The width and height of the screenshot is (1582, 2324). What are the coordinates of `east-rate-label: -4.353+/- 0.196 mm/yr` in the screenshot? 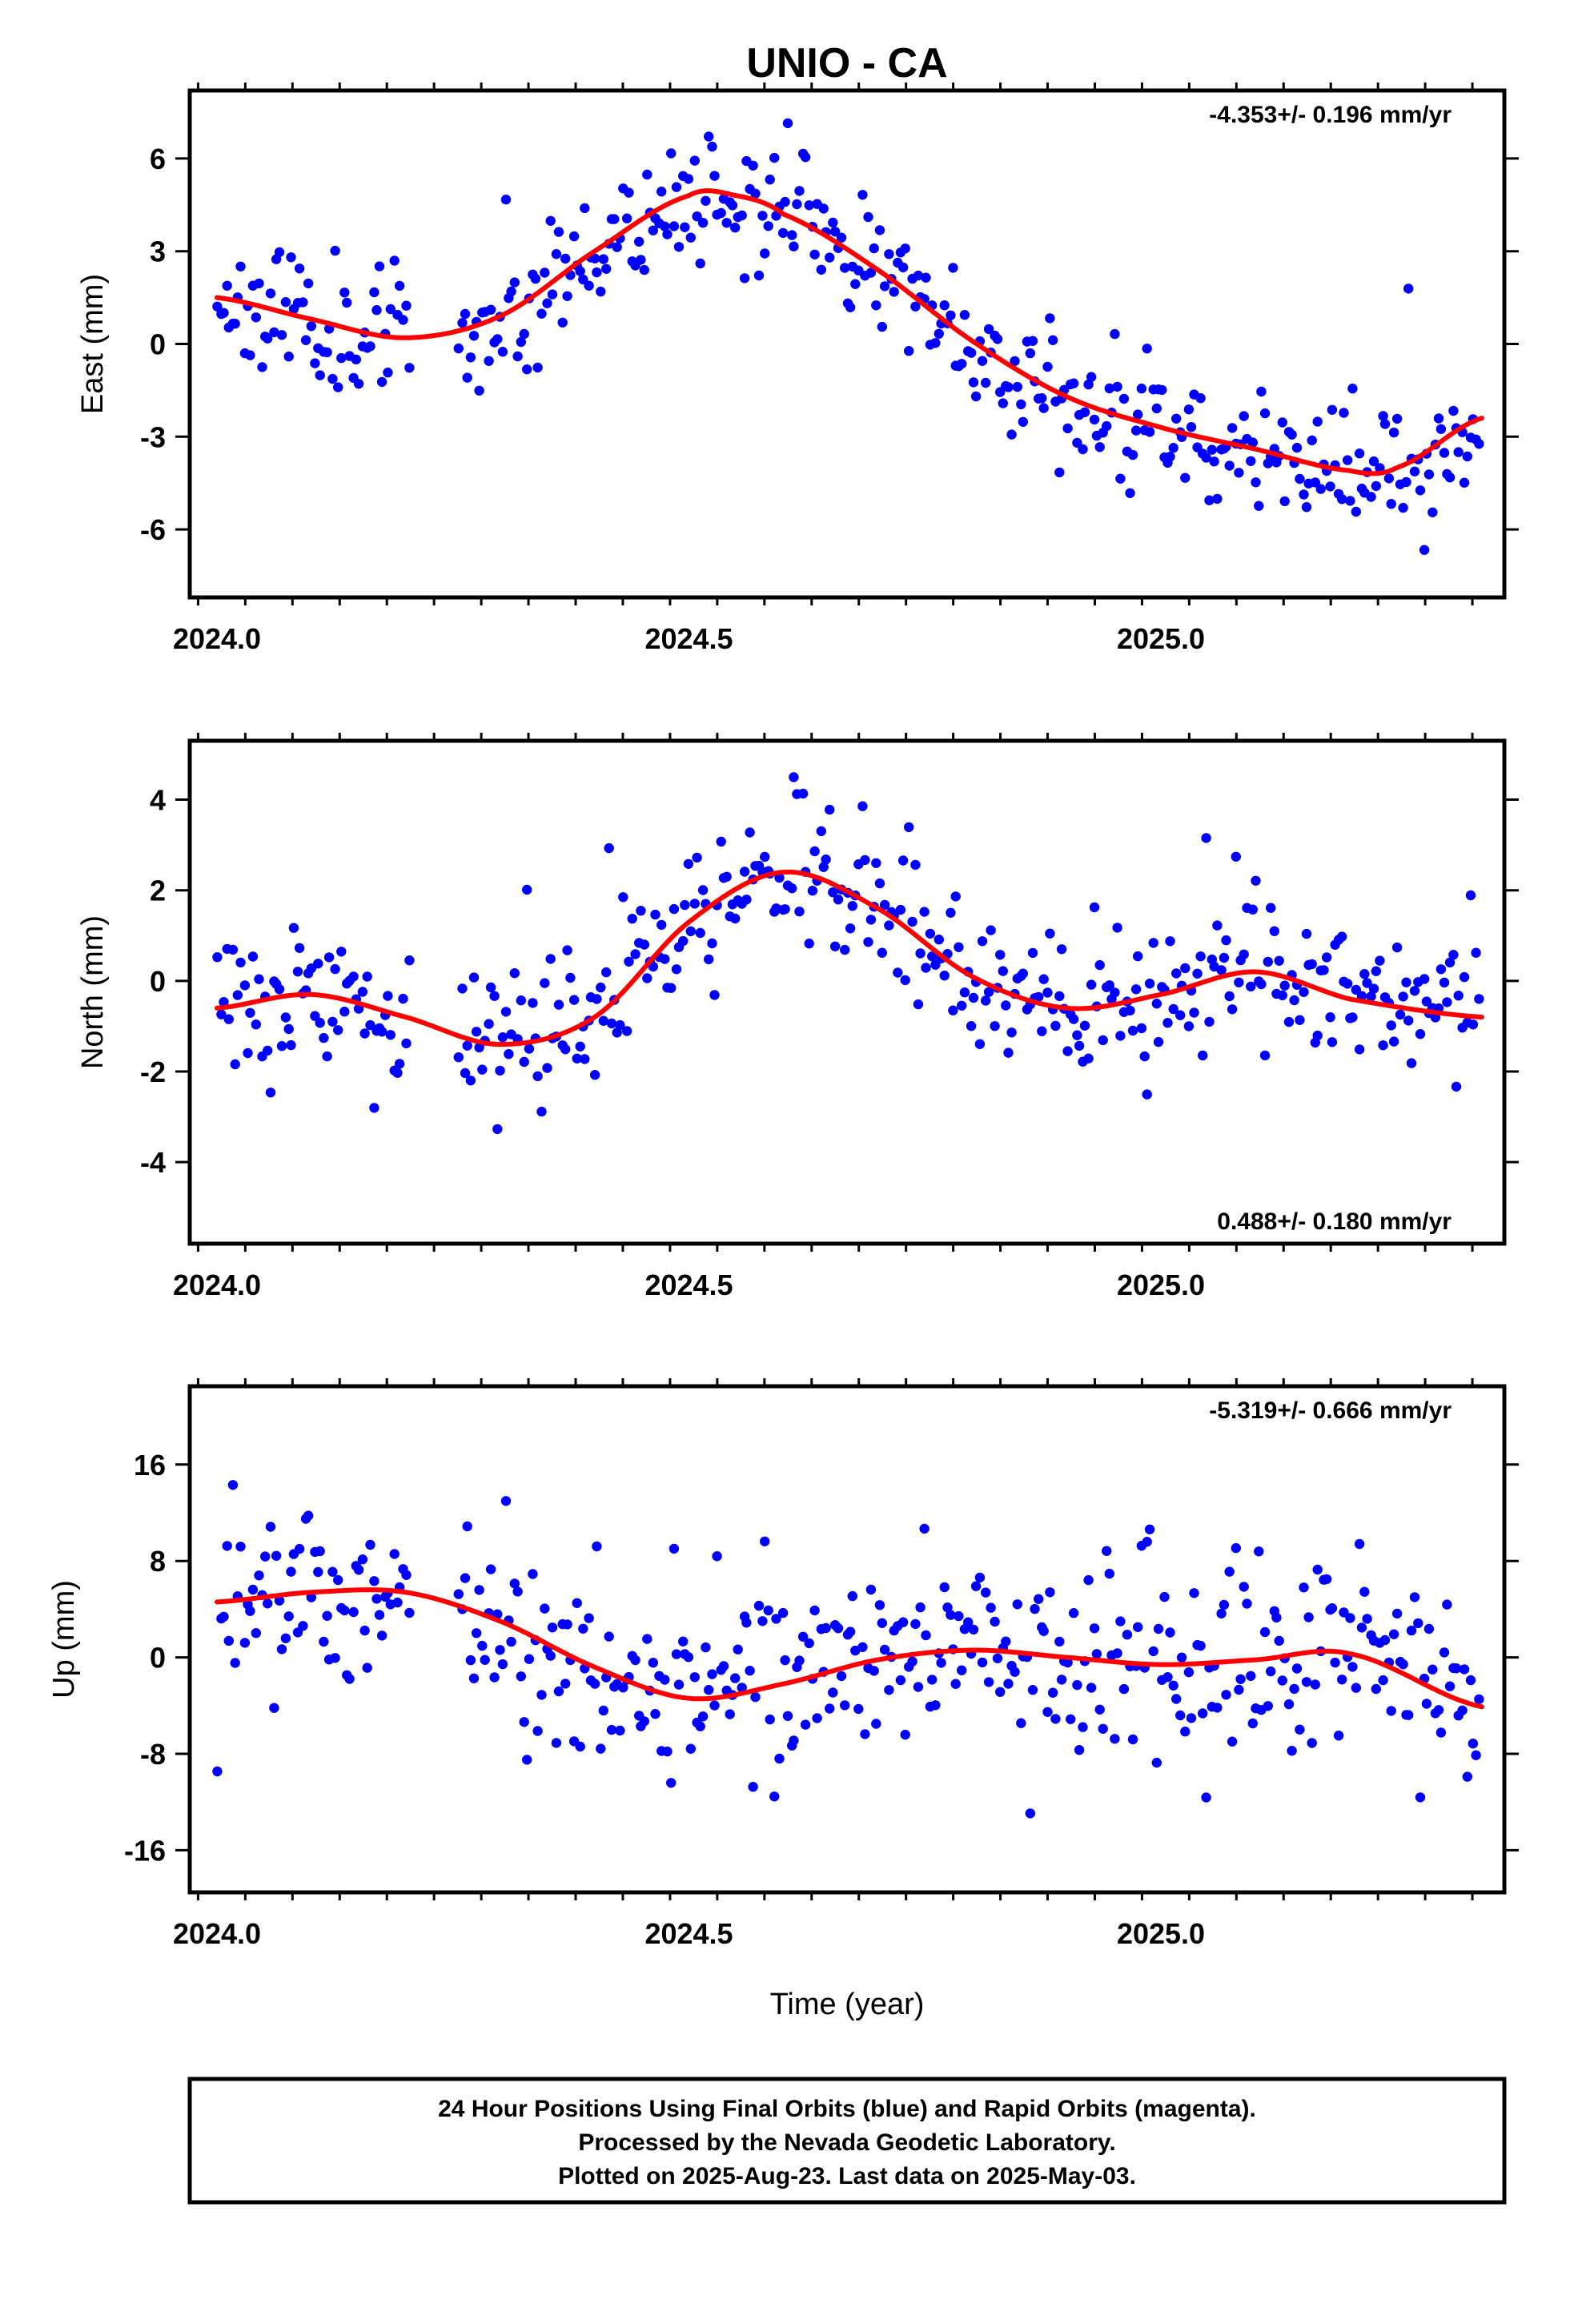 It's located at (1330, 115).